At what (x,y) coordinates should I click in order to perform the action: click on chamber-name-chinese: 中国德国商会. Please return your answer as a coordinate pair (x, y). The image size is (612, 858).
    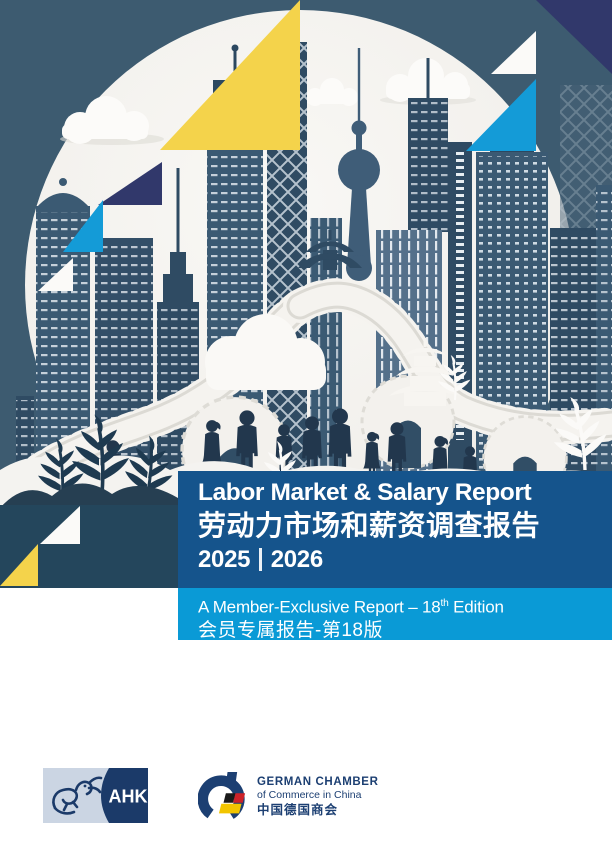
    Looking at the image, I should click on (298, 810).